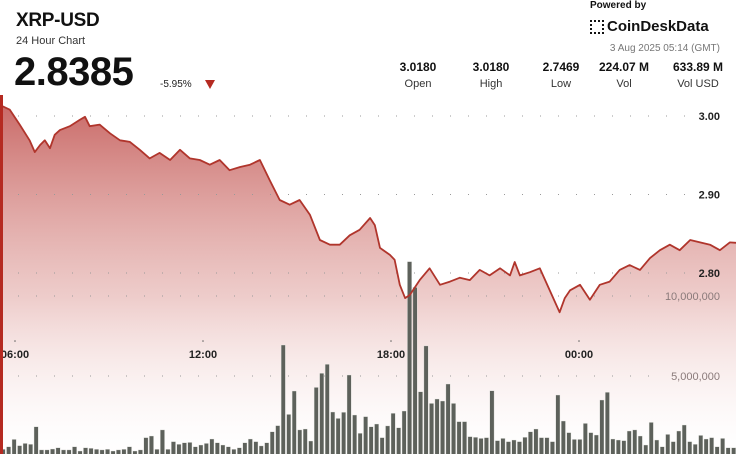  Describe the element at coordinates (491, 75) in the screenshot. I see `stat-high: 3.0180 High` at that location.